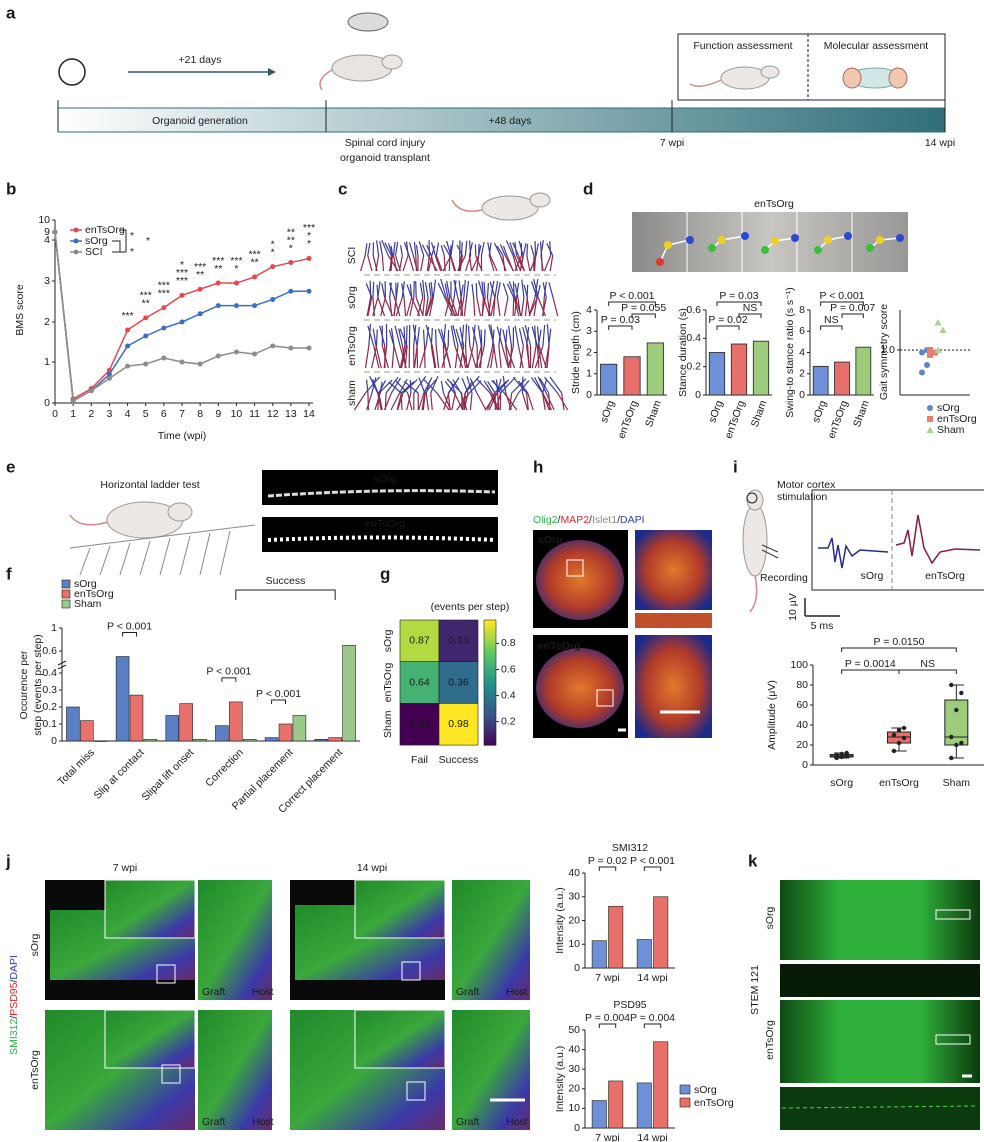 The height and width of the screenshot is (1142, 984). Describe the element at coordinates (388, 724) in the screenshot. I see `row-label: Sham` at that location.